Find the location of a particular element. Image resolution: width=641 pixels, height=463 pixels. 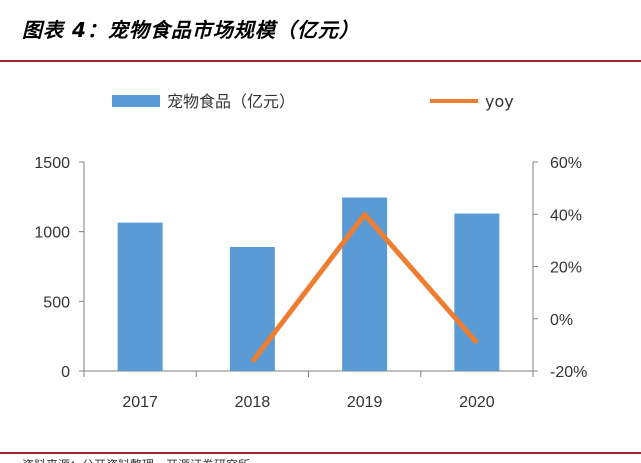

line-series is located at coordinates (364, 288).